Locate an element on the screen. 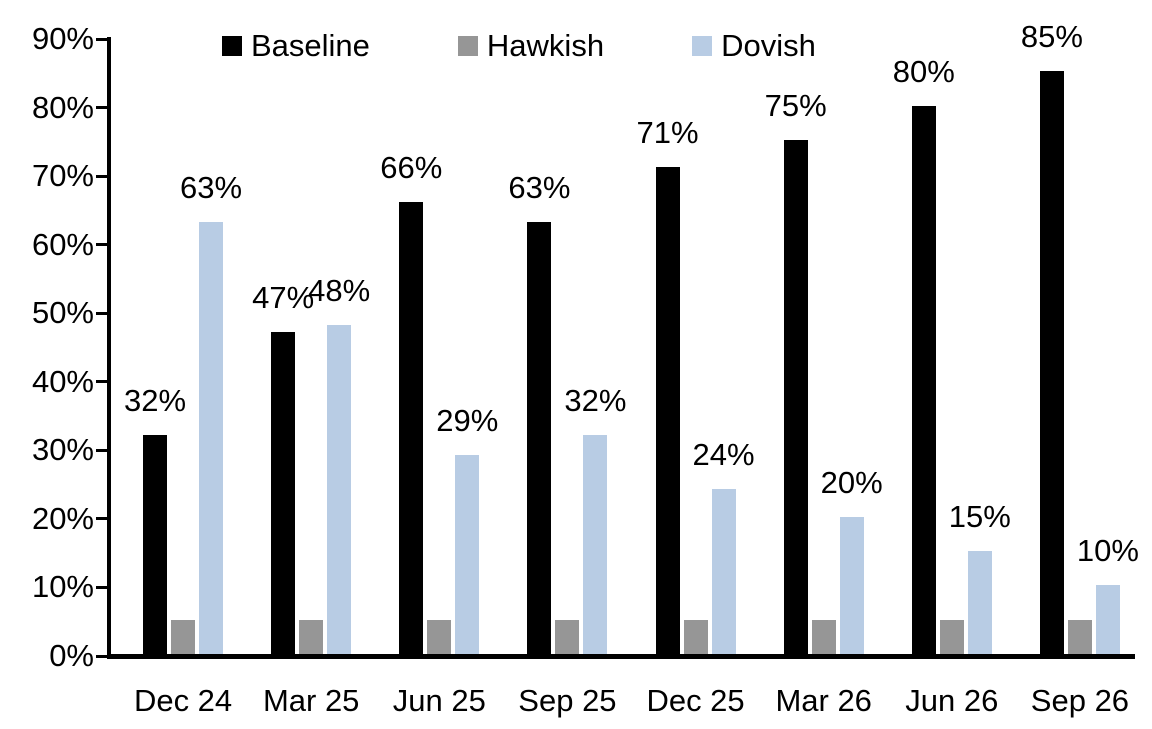 Image resolution: width=1152 pixels, height=729 pixels. bar-col-baseline-jun-25: 66% is located at coordinates (411, 403).